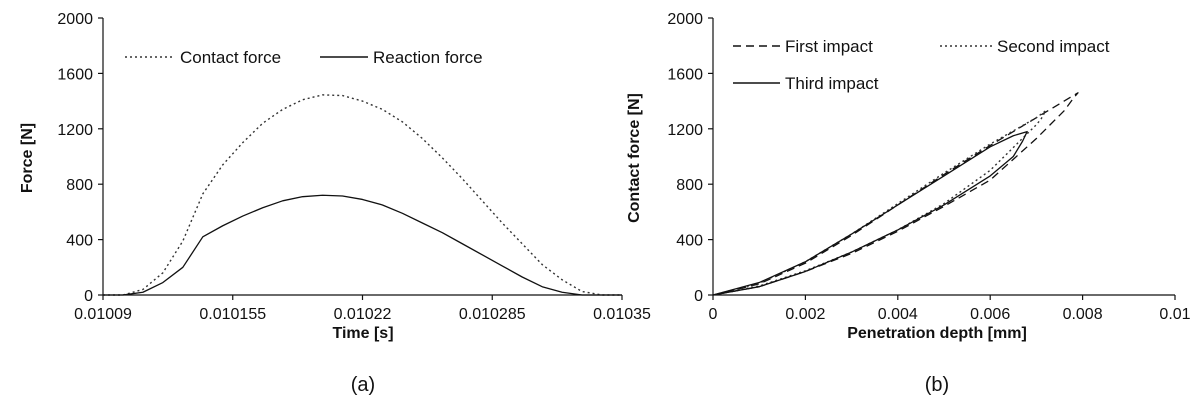 The width and height of the screenshot is (1191, 408). What do you see at coordinates (1174, 314) in the screenshot?
I see `x-tick-label: 0.01` at bounding box center [1174, 314].